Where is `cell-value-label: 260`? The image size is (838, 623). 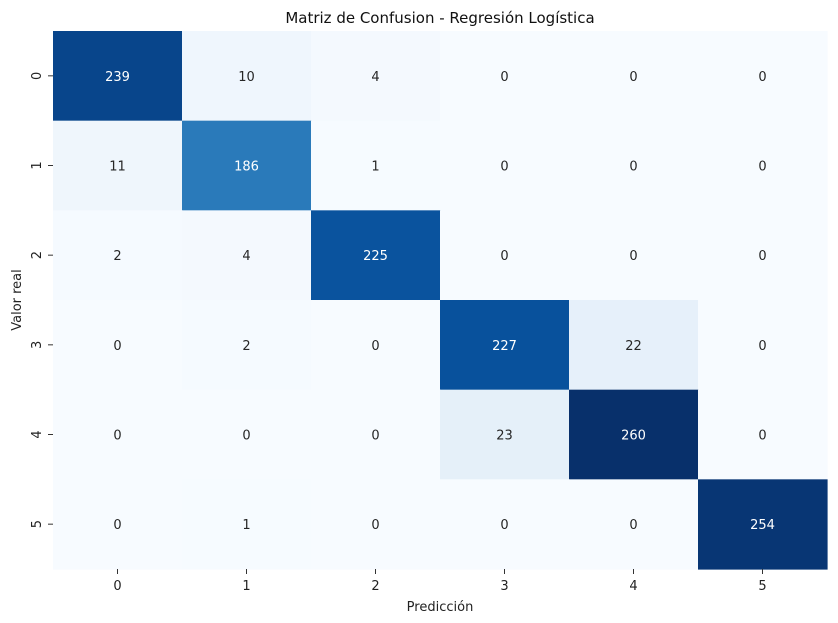
cell-value-label: 260 is located at coordinates (633, 436).